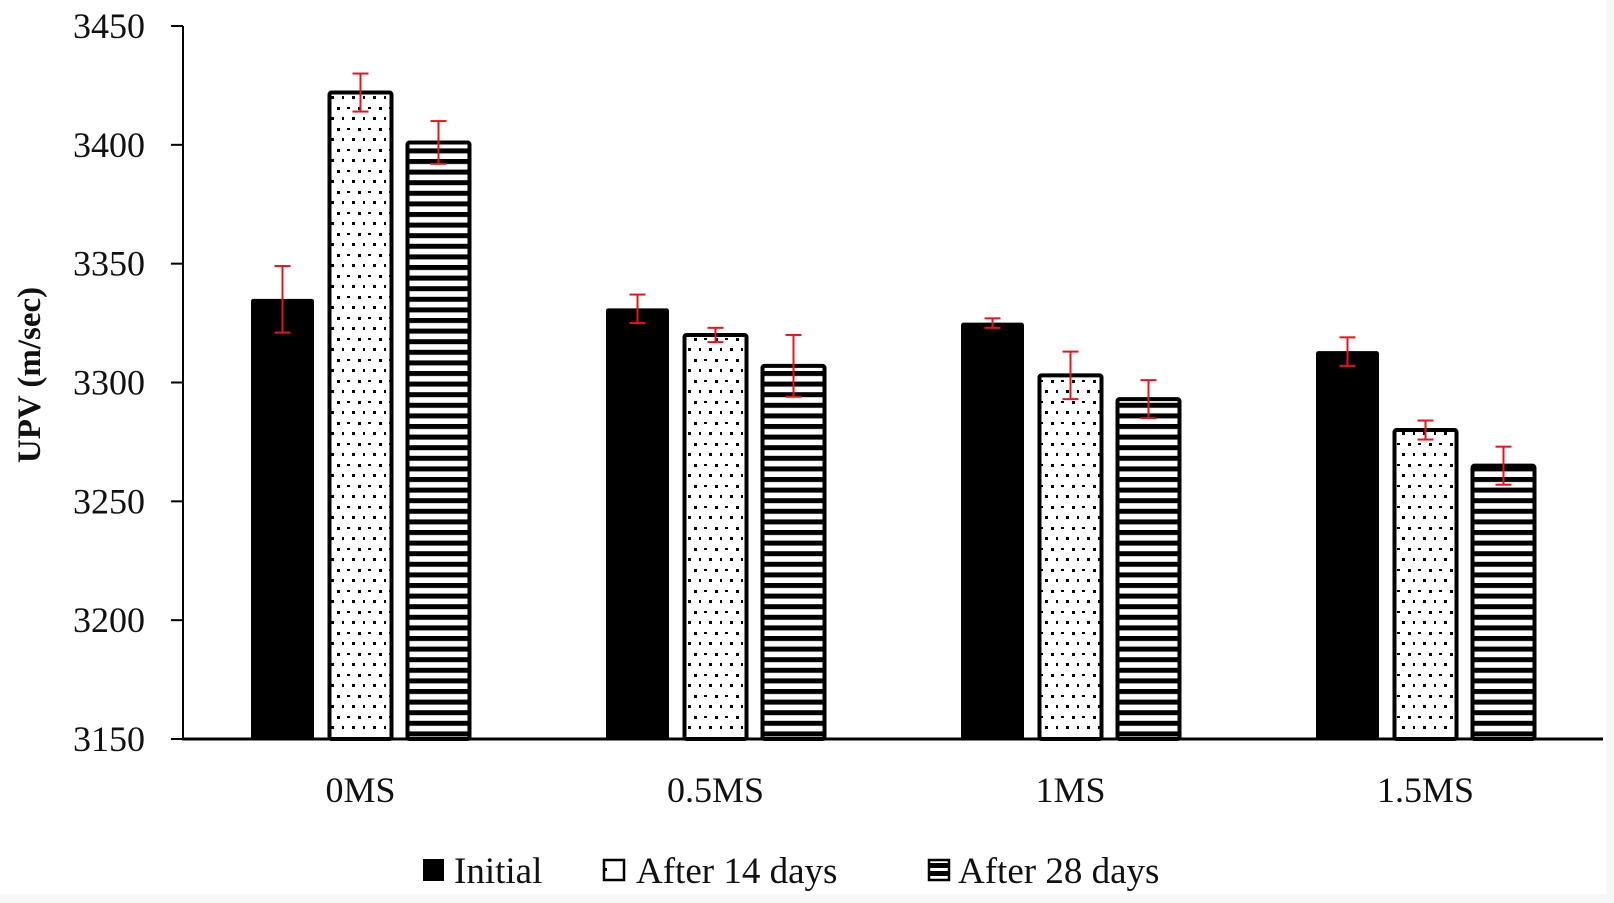 The image size is (1614, 903). Describe the element at coordinates (109, 383) in the screenshot. I see `y-tick-label: 3300` at that location.